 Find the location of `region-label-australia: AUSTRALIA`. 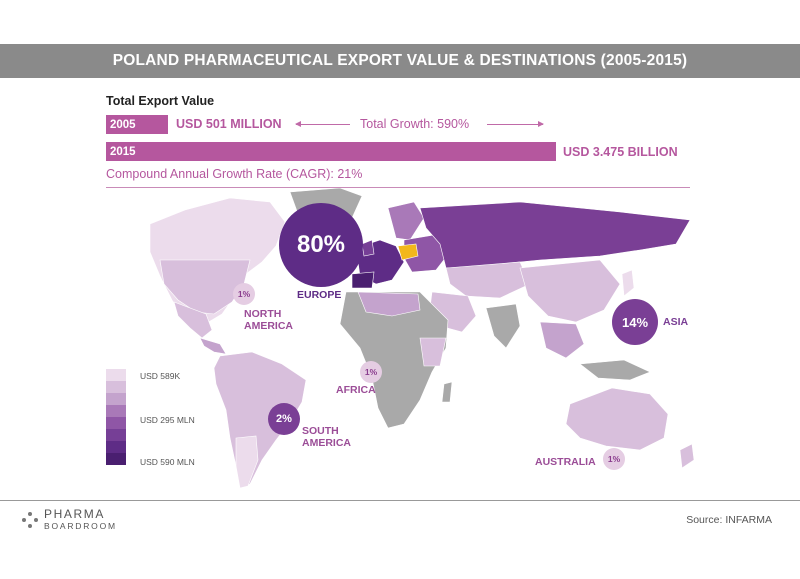

region-label-australia: AUSTRALIA is located at coordinates (565, 462).